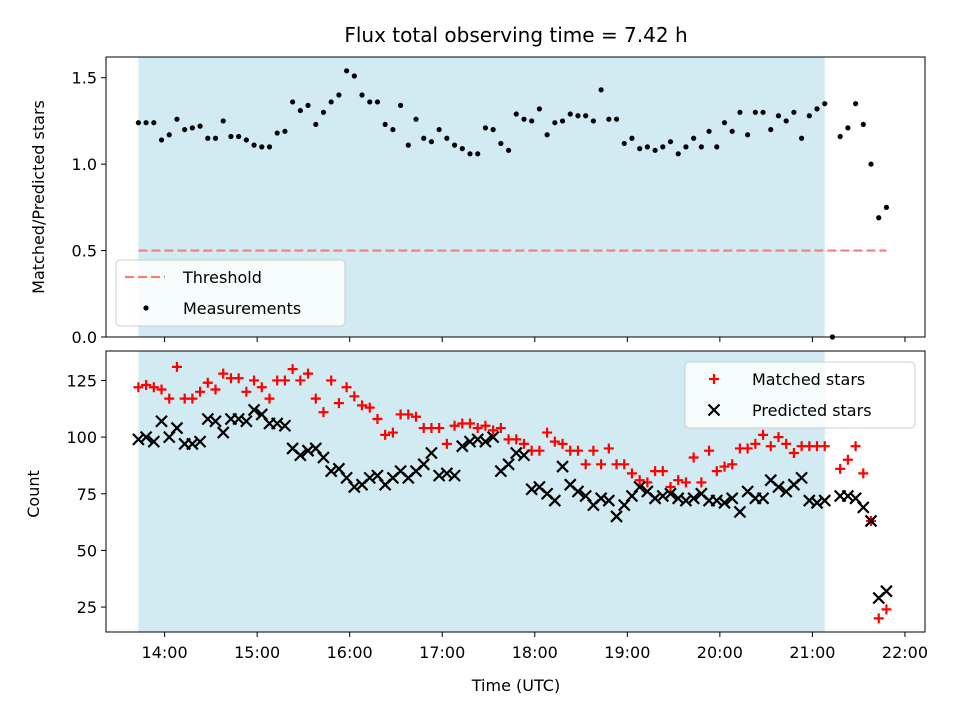 The image size is (960, 720). What do you see at coordinates (84, 251) in the screenshot?
I see `y-tick-label: 0.5` at bounding box center [84, 251].